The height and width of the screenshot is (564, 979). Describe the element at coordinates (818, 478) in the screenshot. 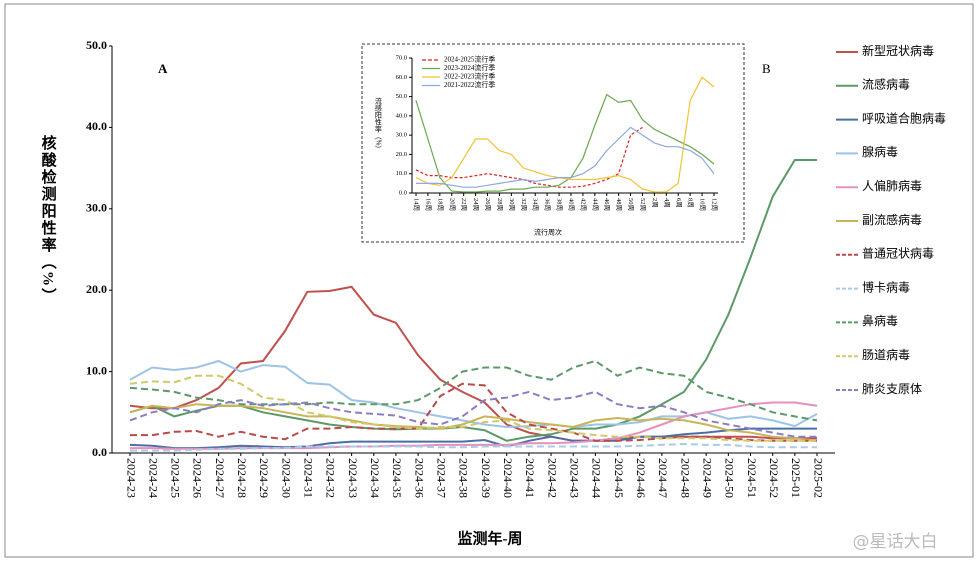

I see `x-tick-label: 2025-02` at that location.